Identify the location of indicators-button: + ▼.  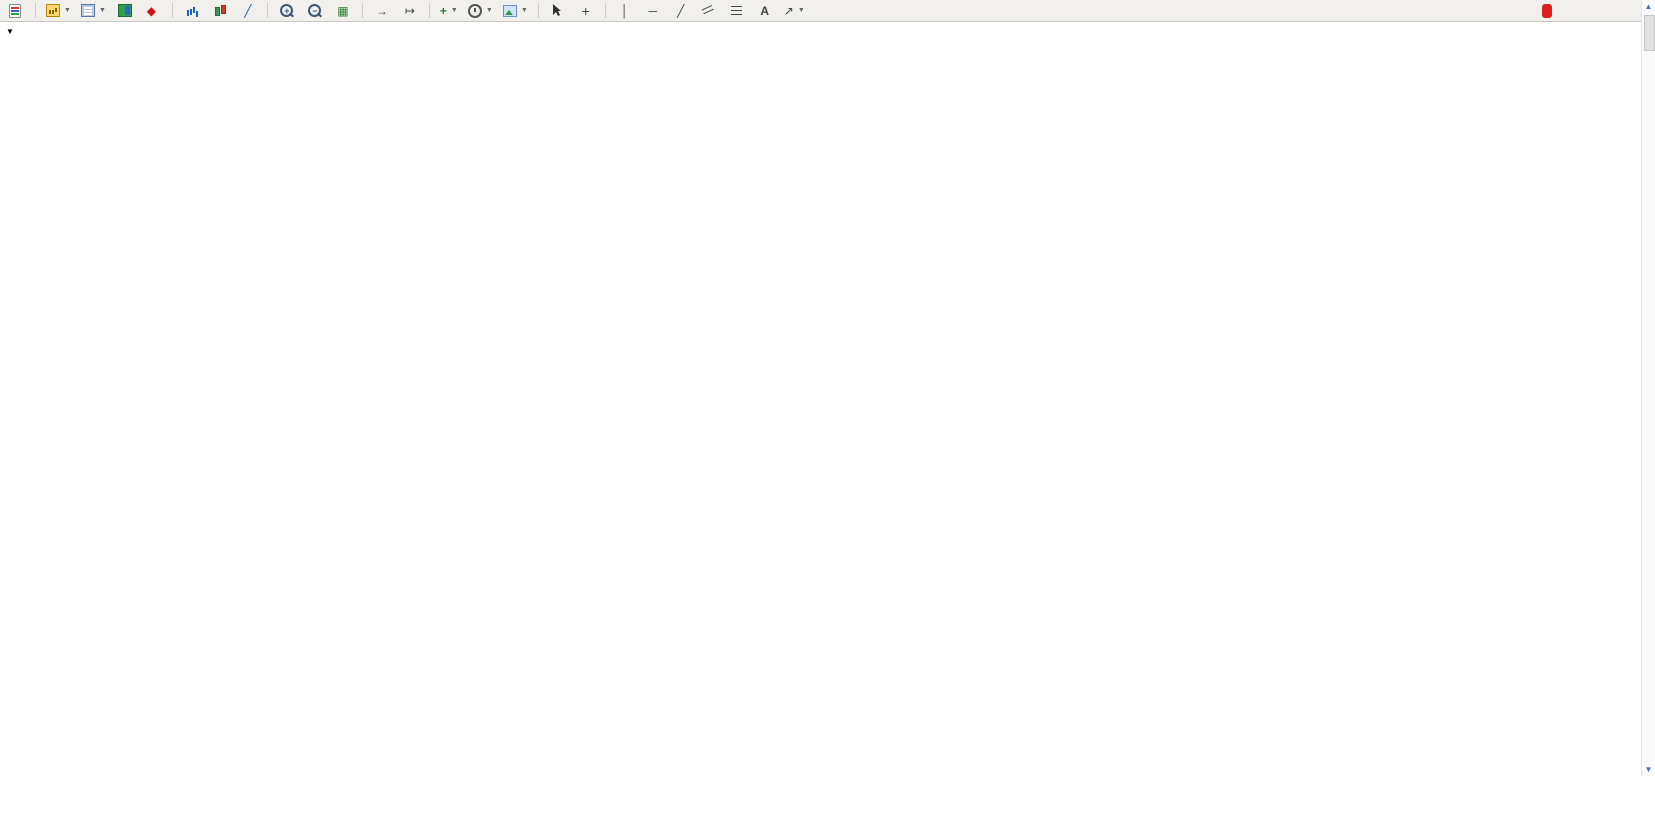
(449, 11).